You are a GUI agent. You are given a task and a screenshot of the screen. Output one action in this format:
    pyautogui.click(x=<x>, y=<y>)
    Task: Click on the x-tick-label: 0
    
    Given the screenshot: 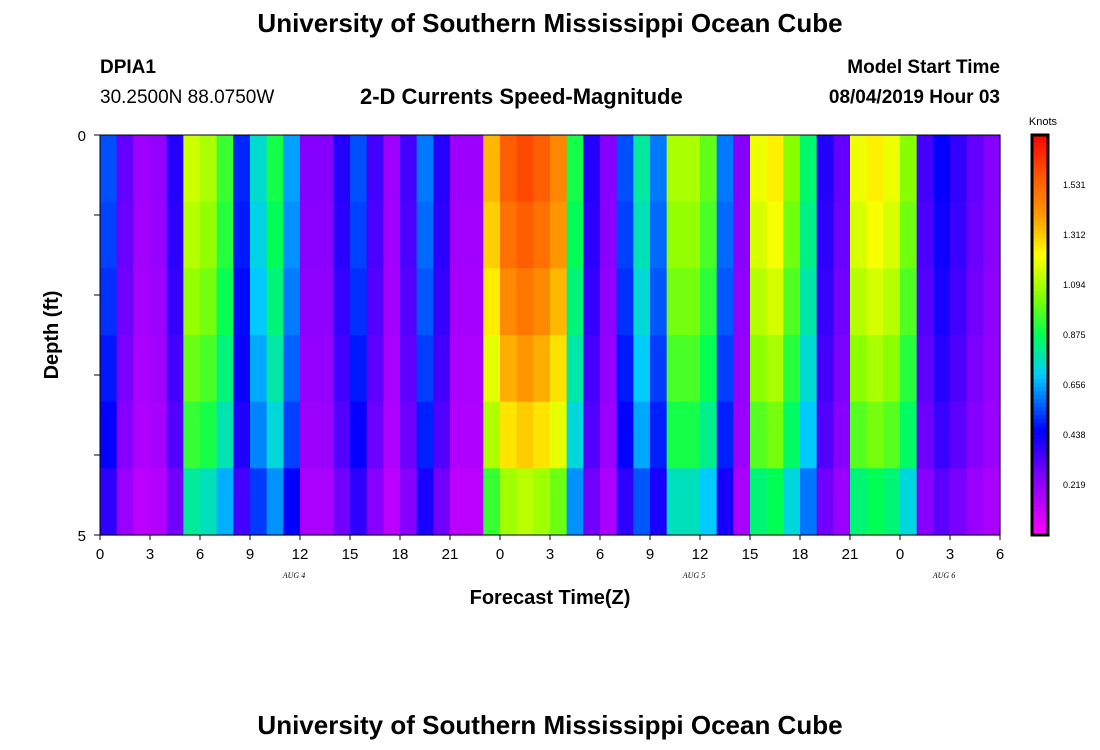 What is the action you would take?
    pyautogui.click(x=100, y=554)
    